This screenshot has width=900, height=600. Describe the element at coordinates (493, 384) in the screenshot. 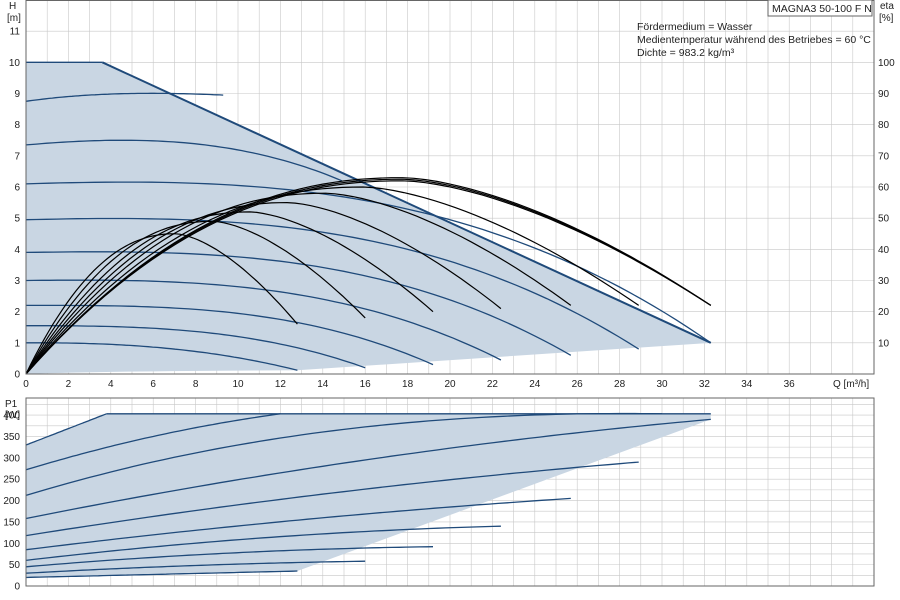

I see `flow-tick-label: 22` at that location.